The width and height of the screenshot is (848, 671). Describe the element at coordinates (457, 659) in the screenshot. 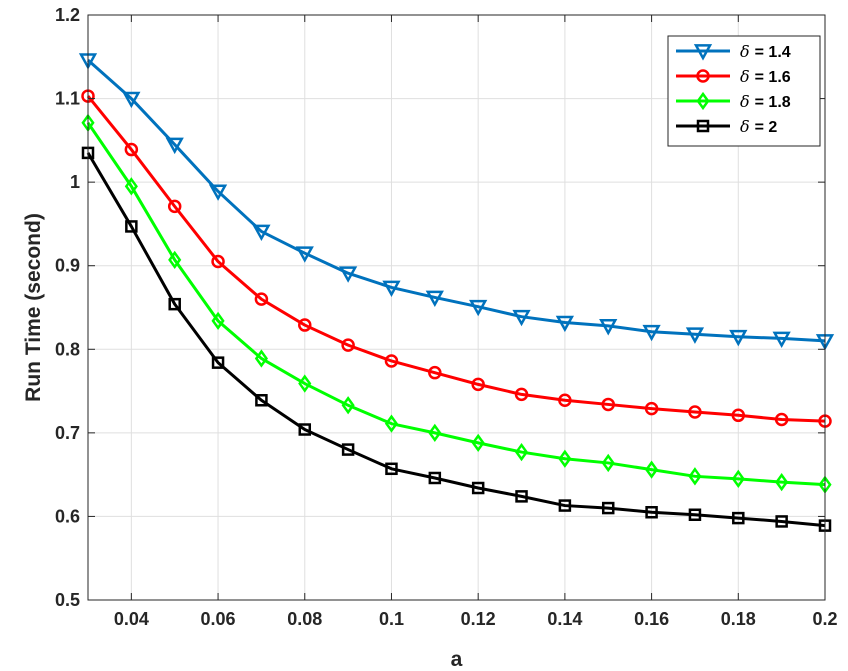

I see `x-axis-label: a` at that location.